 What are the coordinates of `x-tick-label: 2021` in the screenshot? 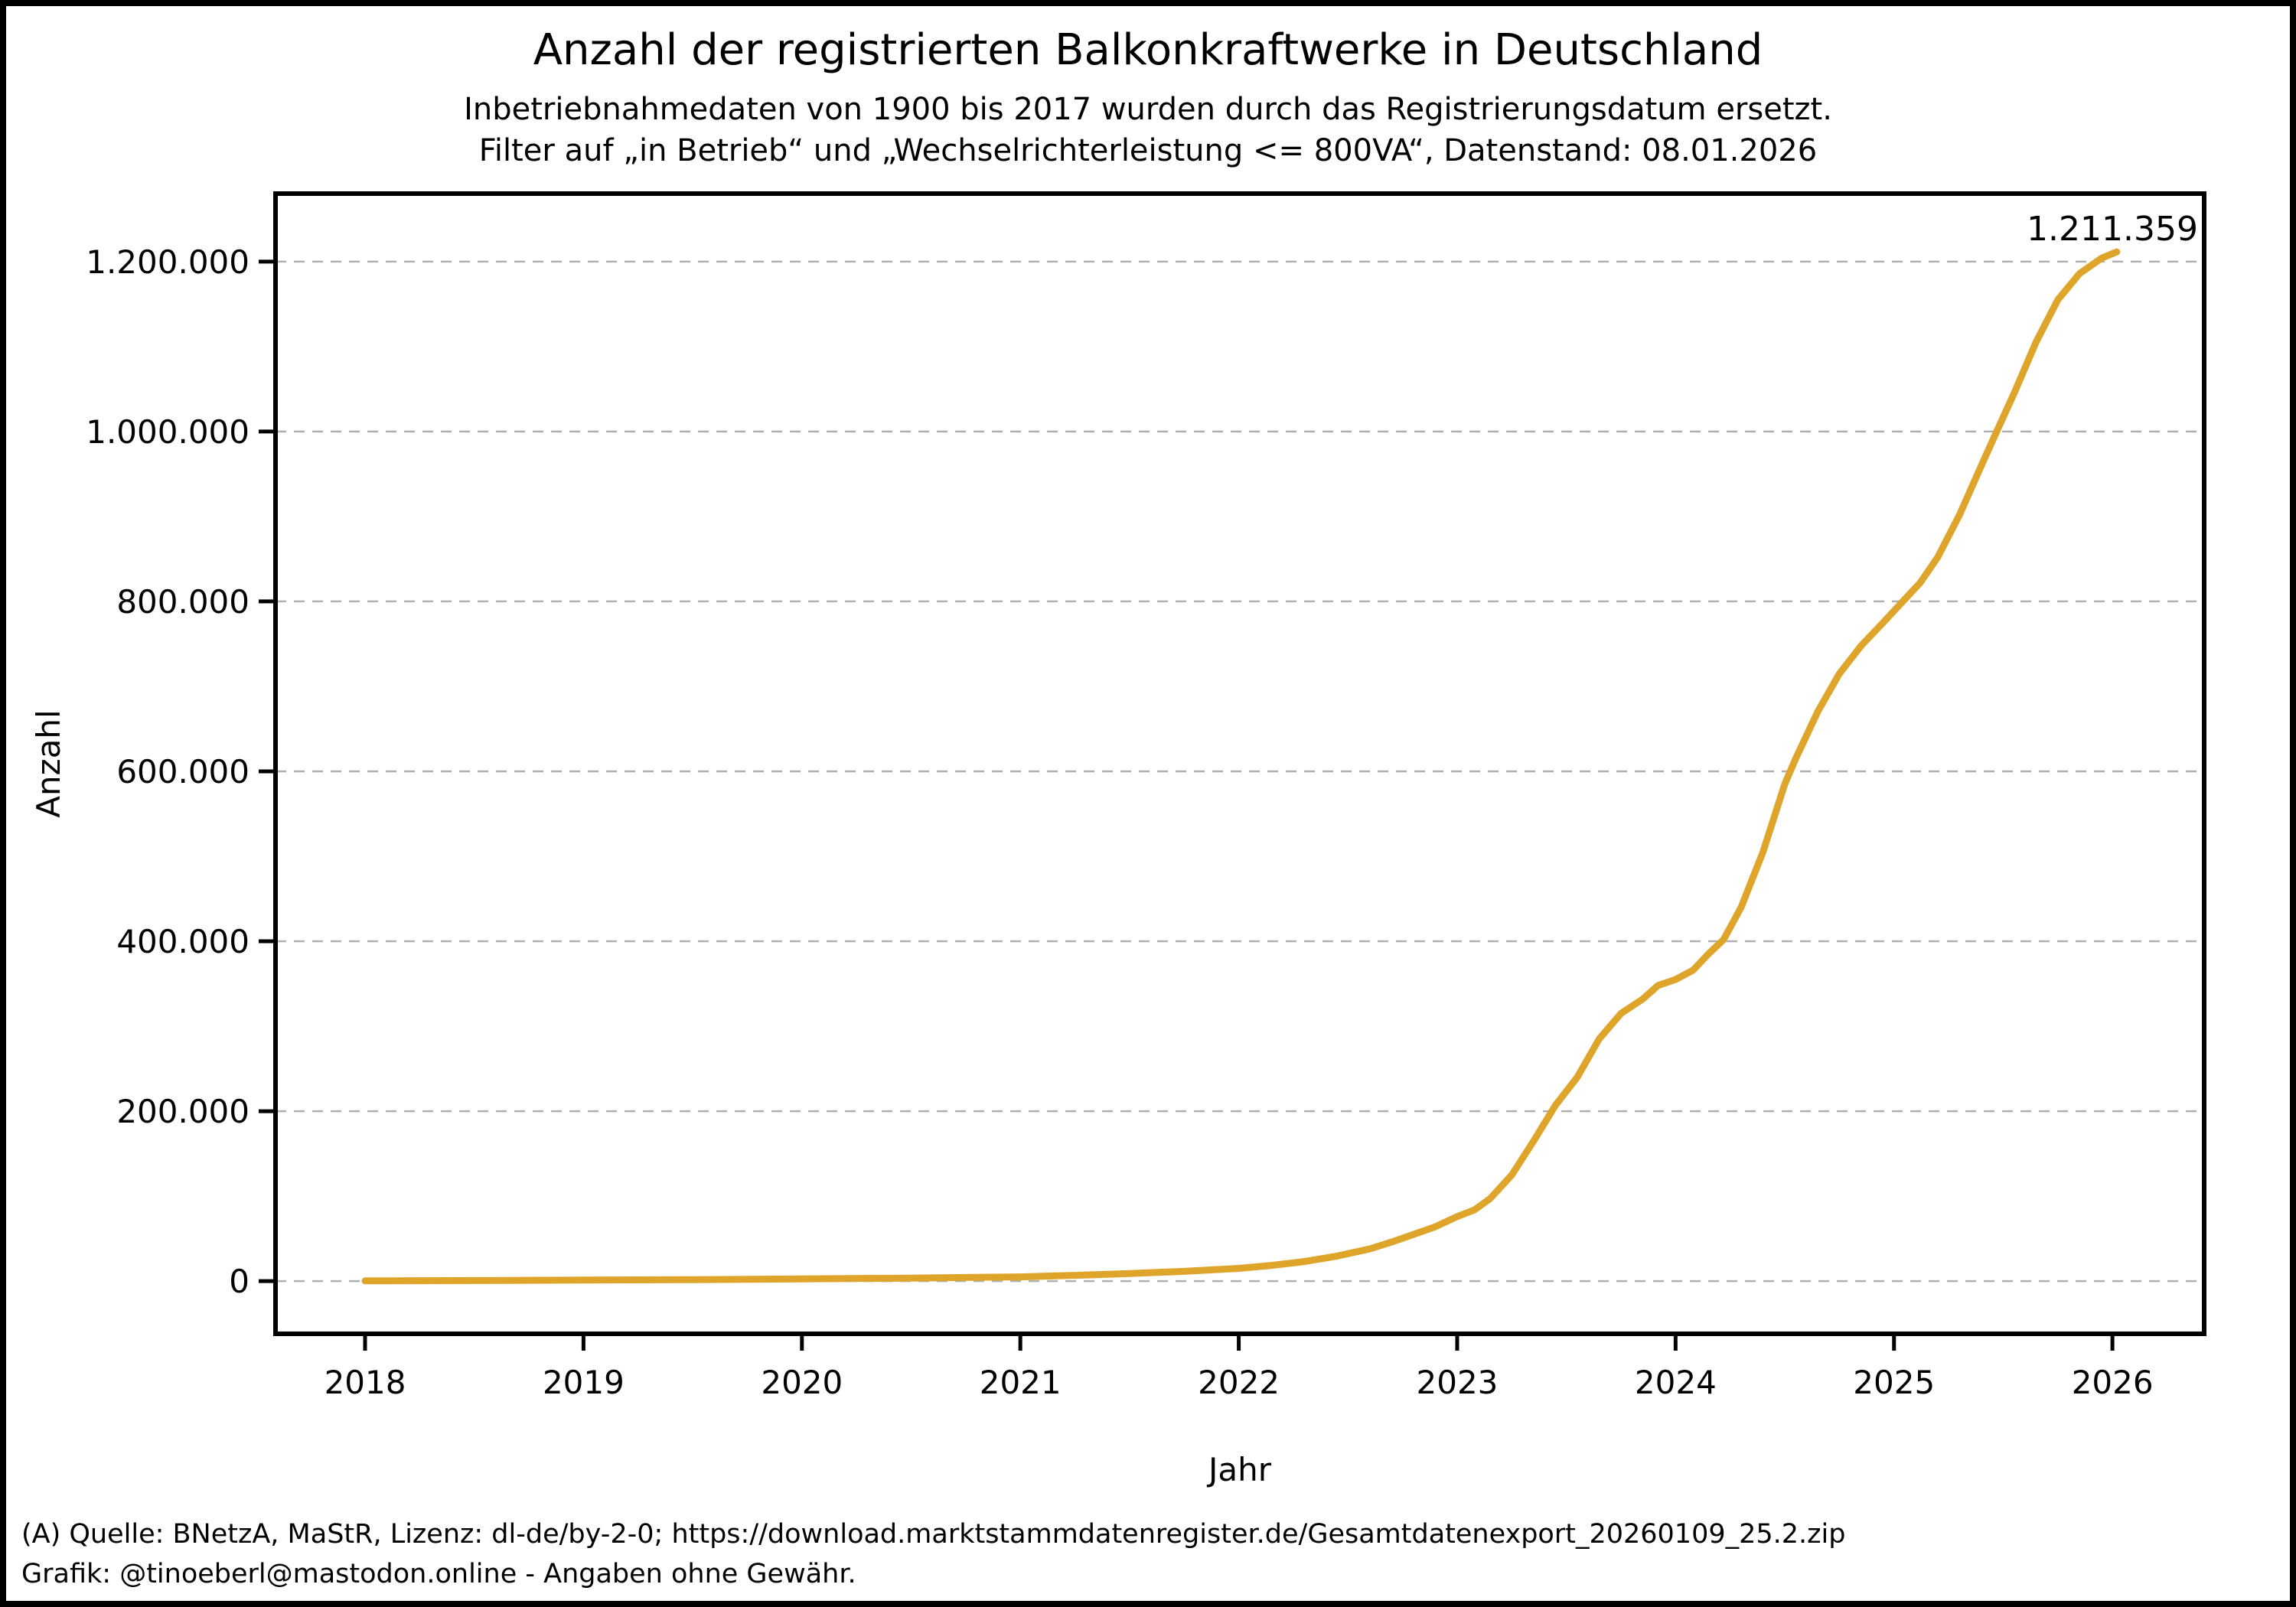 It's located at (1021, 1382).